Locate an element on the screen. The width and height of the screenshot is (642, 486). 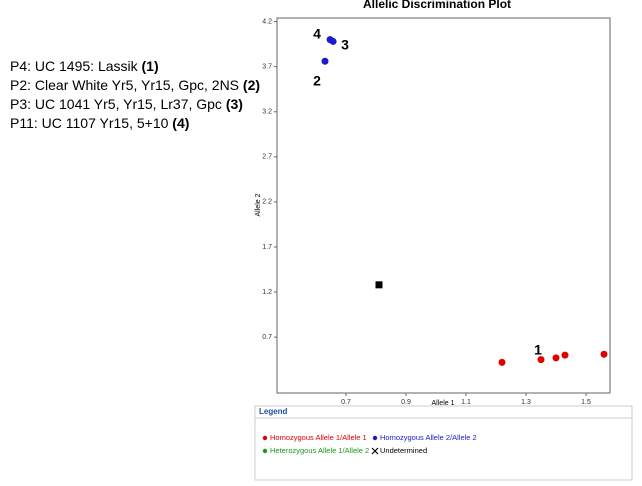
note: P11: UC 1107 Yr15, 5+10 (4) is located at coordinates (99, 123).